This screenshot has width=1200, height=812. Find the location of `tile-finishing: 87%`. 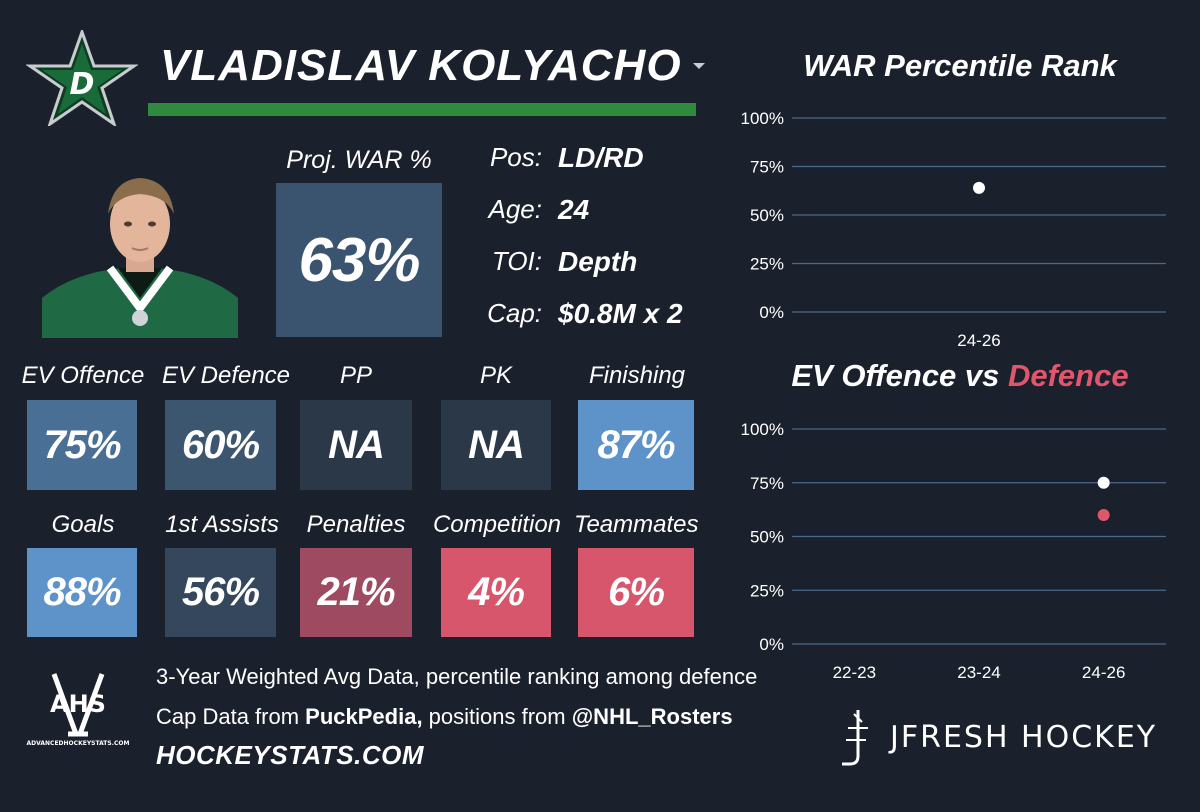

tile-finishing: 87% is located at coordinates (636, 445).